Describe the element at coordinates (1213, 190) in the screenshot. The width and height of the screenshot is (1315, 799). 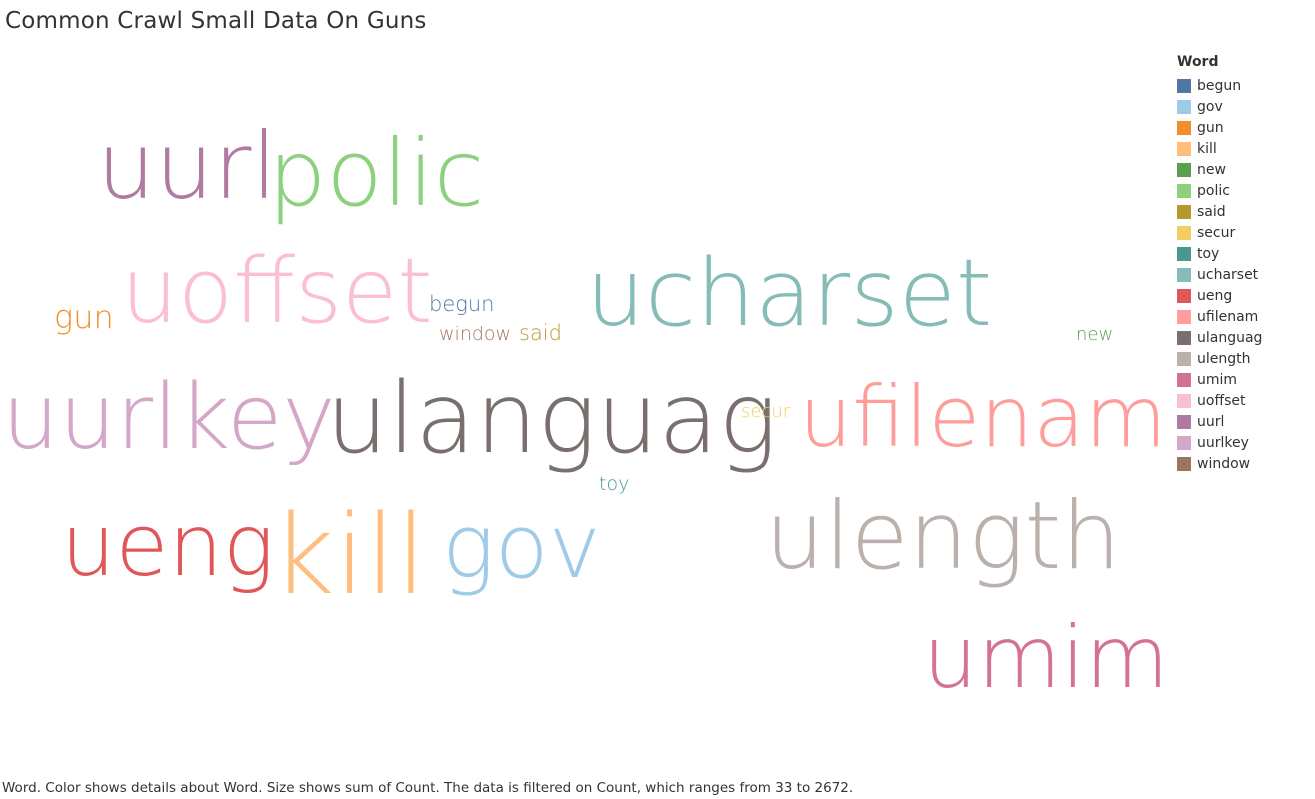
I see `legend-label: polic` at that location.